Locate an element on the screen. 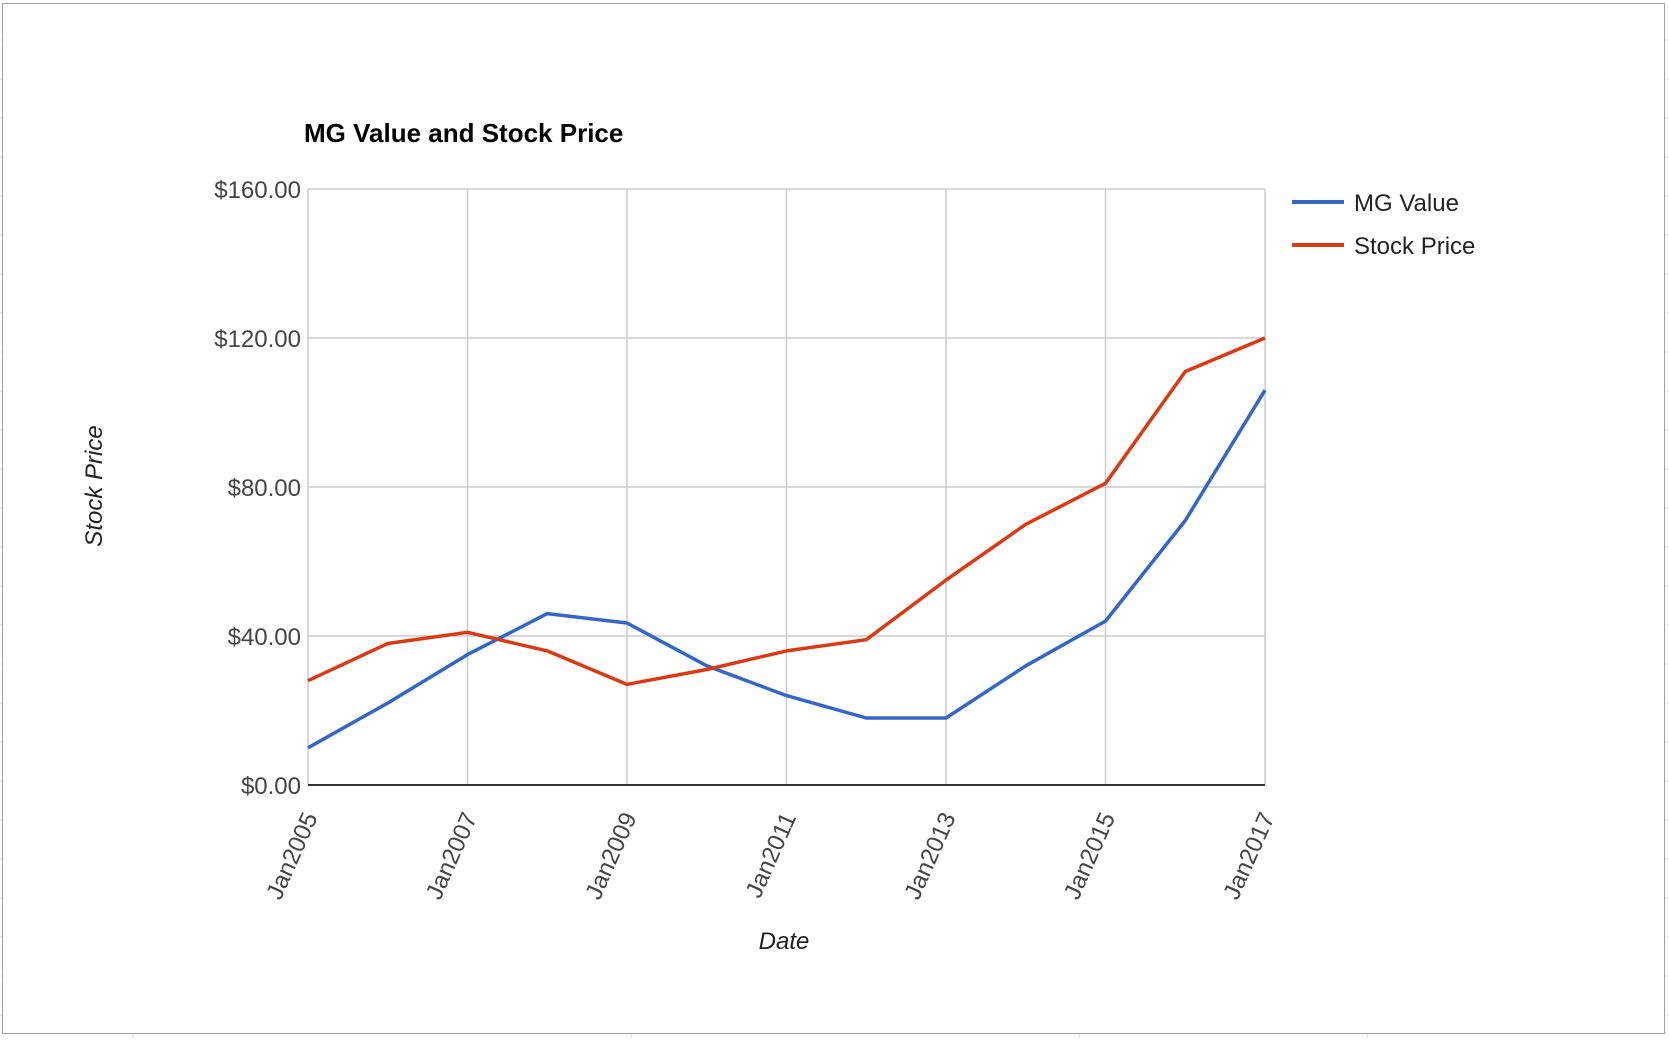 This screenshot has height=1043, width=1669. y-tick-label: $160.00 is located at coordinates (257, 190).